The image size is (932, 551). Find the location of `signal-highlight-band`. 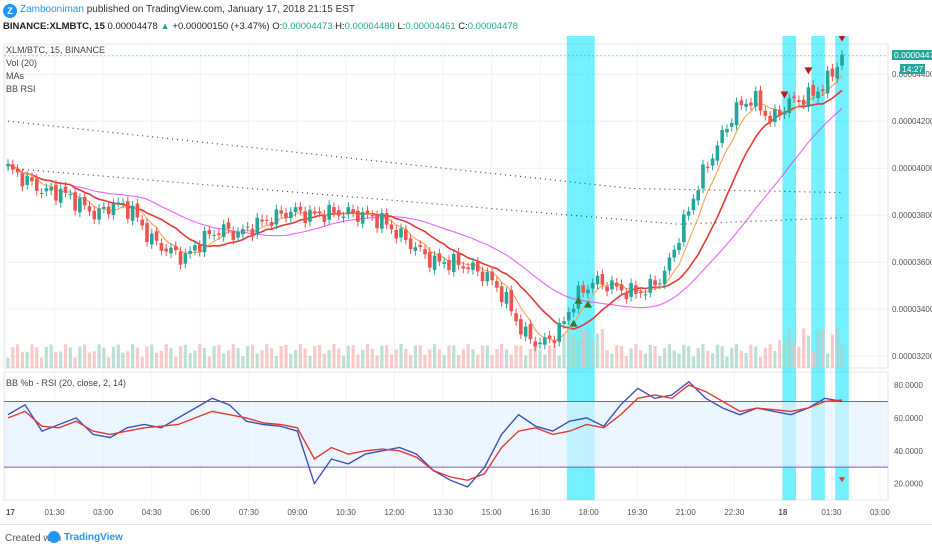

signal-highlight-band is located at coordinates (842, 268).